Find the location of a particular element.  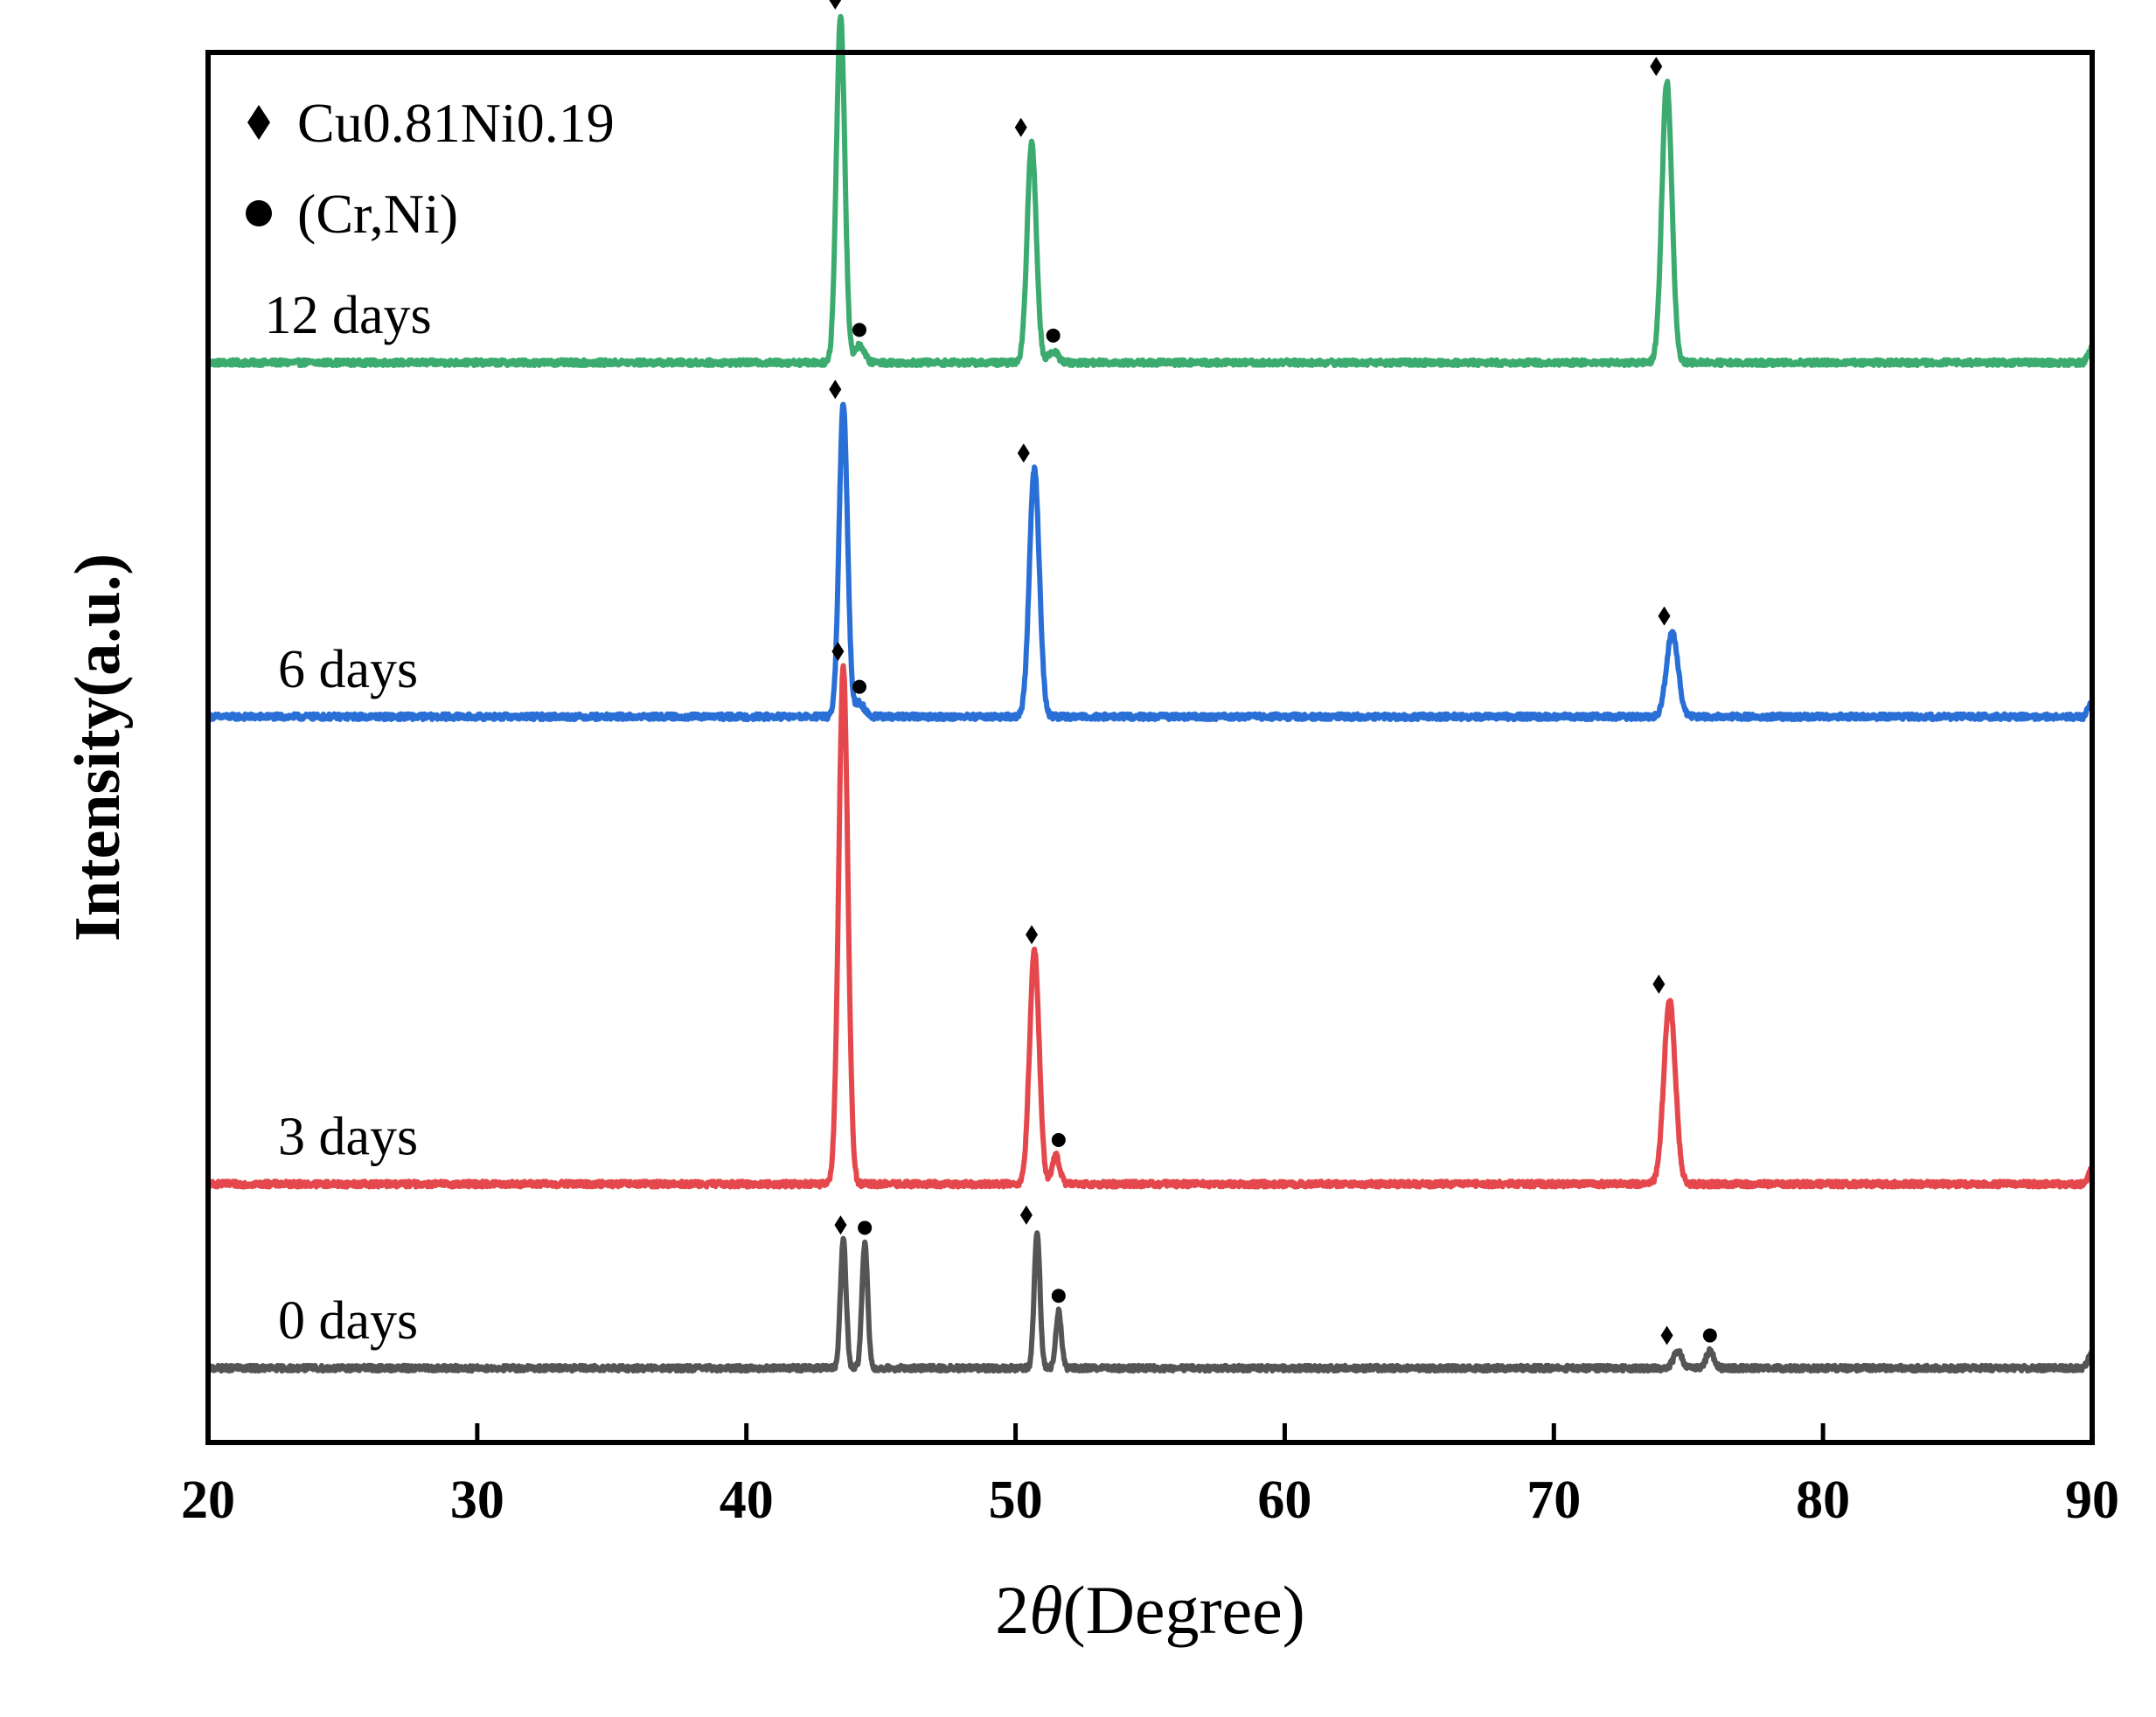

series-label-0-days: 0 days is located at coordinates (348, 1321).